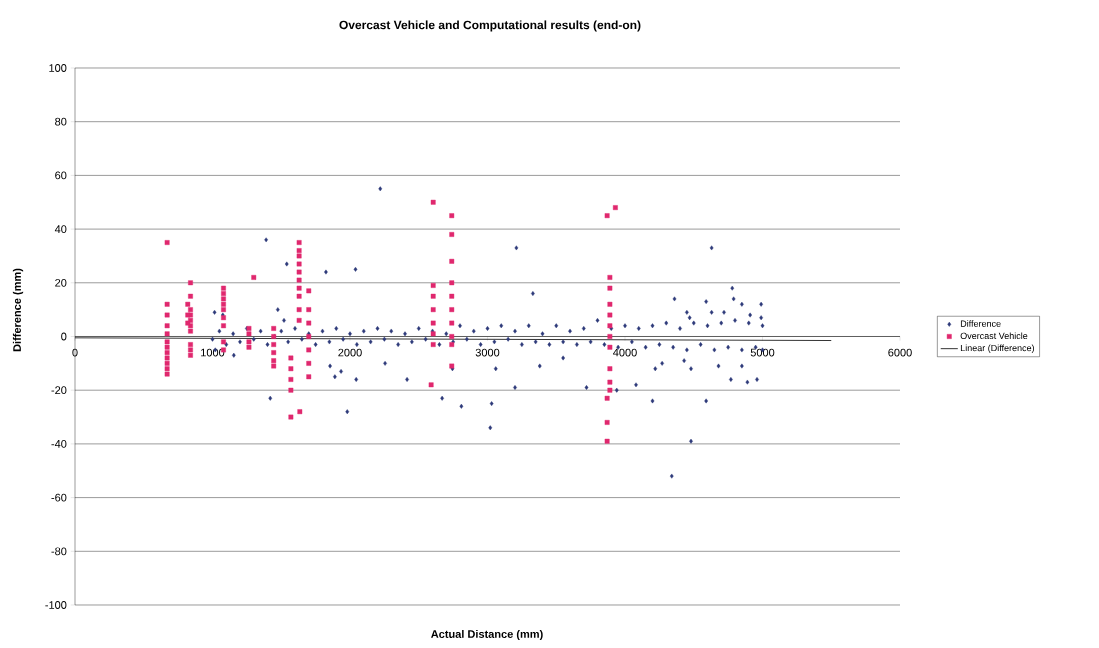  What do you see at coordinates (900, 352) in the screenshot?
I see `x-tick-label: 6000` at bounding box center [900, 352].